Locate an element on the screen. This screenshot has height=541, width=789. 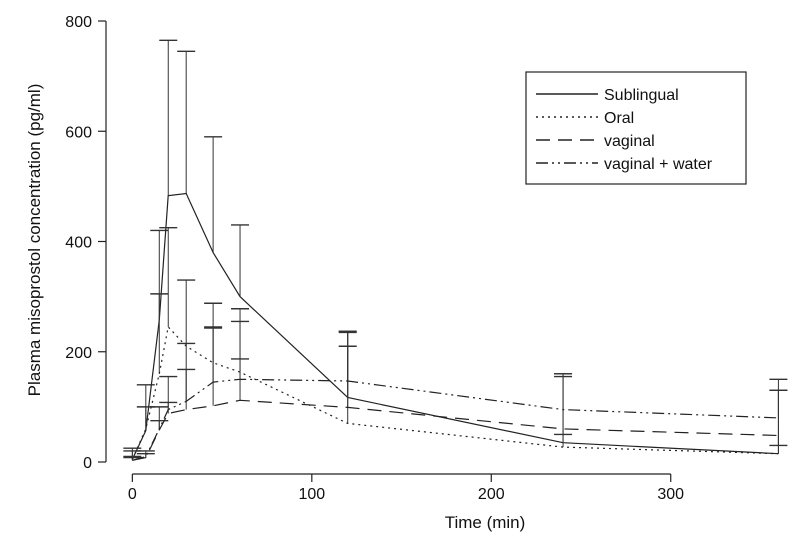
y-tick-label: 400 is located at coordinates (78, 243).